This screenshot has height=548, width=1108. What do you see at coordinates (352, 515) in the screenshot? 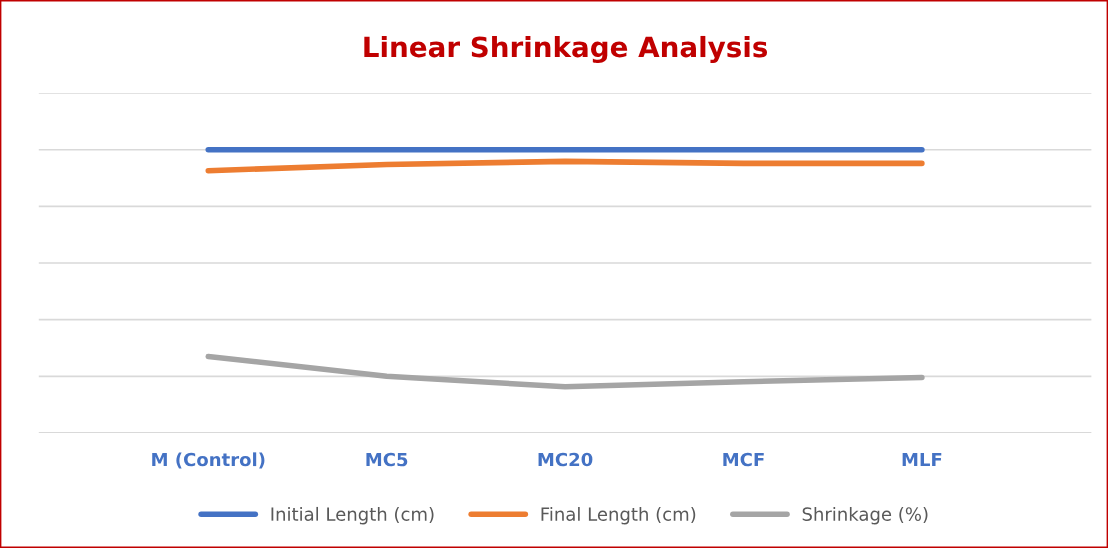
I see `legend-label: Initial Length (cm)` at bounding box center [352, 515].